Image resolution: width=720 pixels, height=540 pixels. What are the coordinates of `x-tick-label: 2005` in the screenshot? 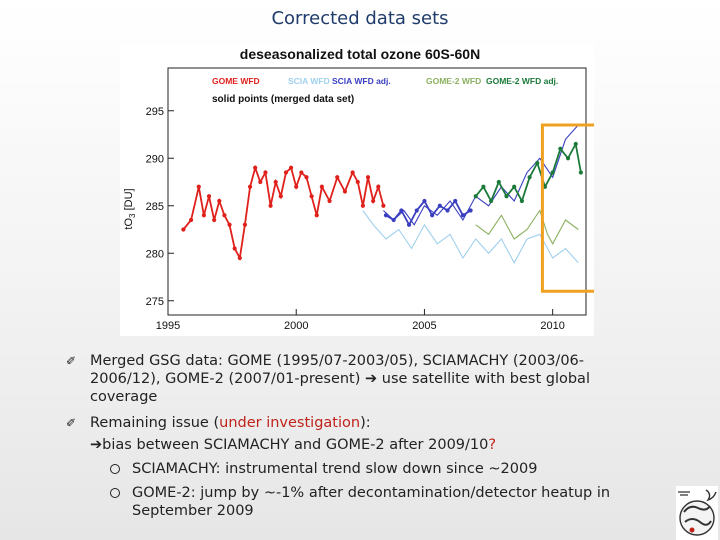 It's located at (424, 326).